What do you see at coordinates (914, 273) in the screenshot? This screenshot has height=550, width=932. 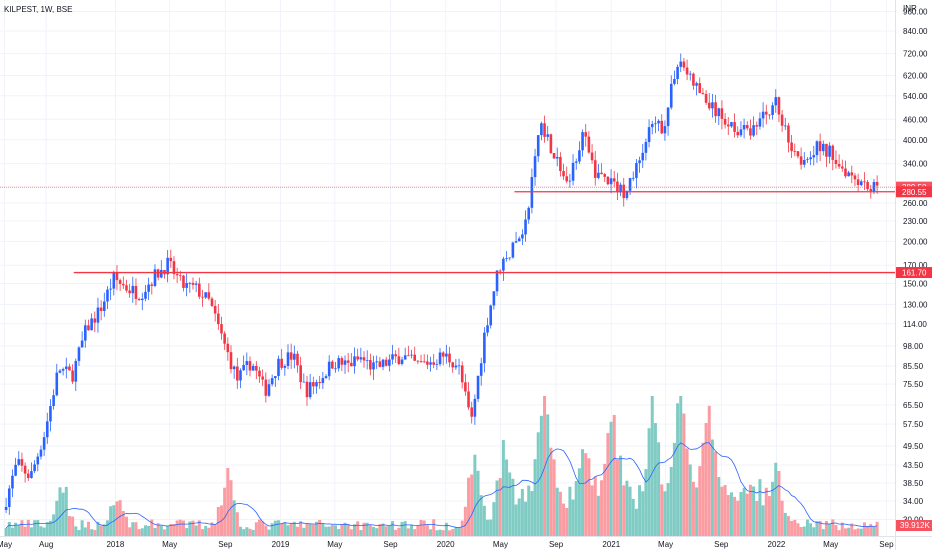 I see `price-level-tag-label: 161.70` at bounding box center [914, 273].